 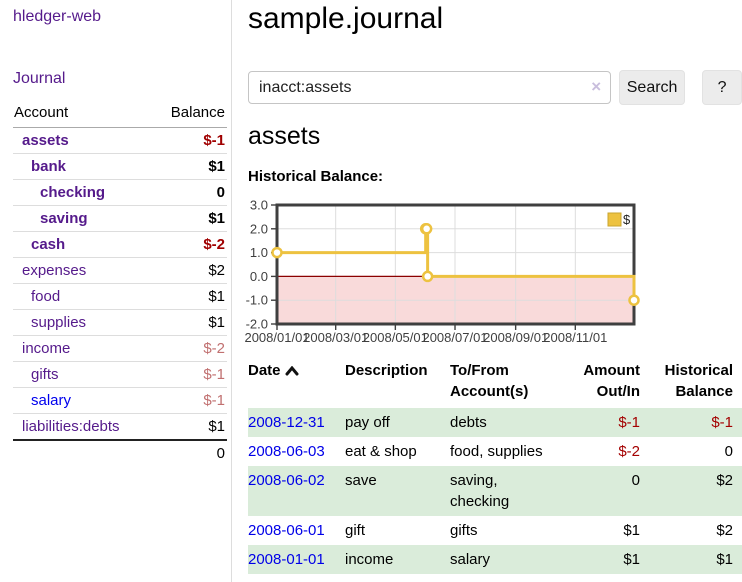 I want to click on register-header-date: Date, so click(x=296, y=383).